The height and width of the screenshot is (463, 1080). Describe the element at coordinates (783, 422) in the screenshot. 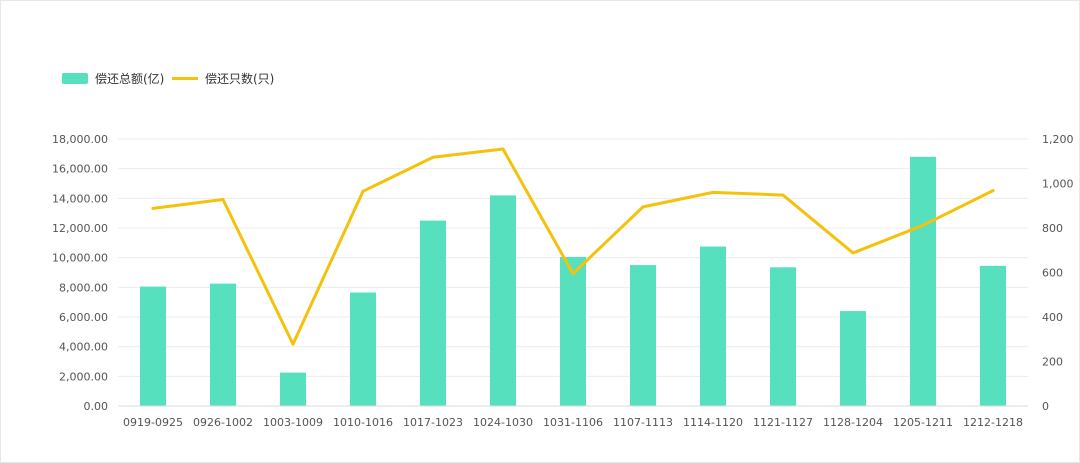

I see `x-tick-label: 1121-1127` at that location.